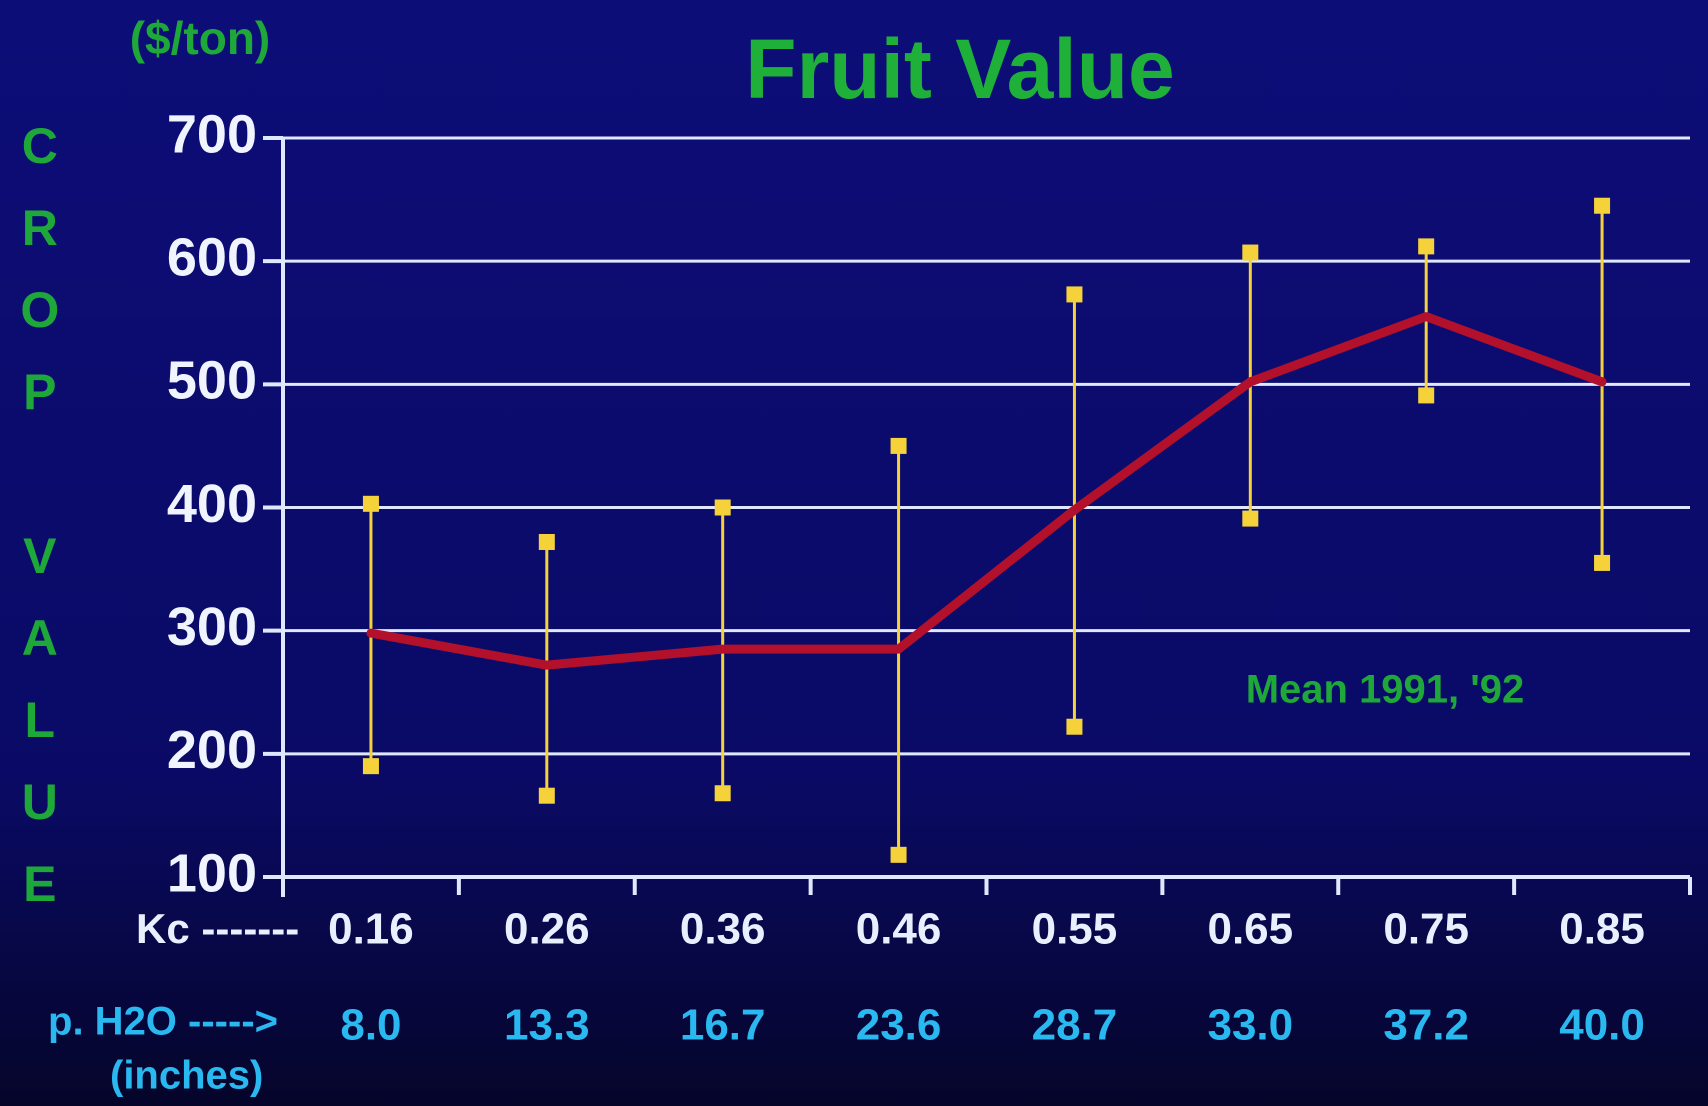 This screenshot has height=1106, width=1708. I want to click on x-axis-label: Kc -------, so click(217, 928).